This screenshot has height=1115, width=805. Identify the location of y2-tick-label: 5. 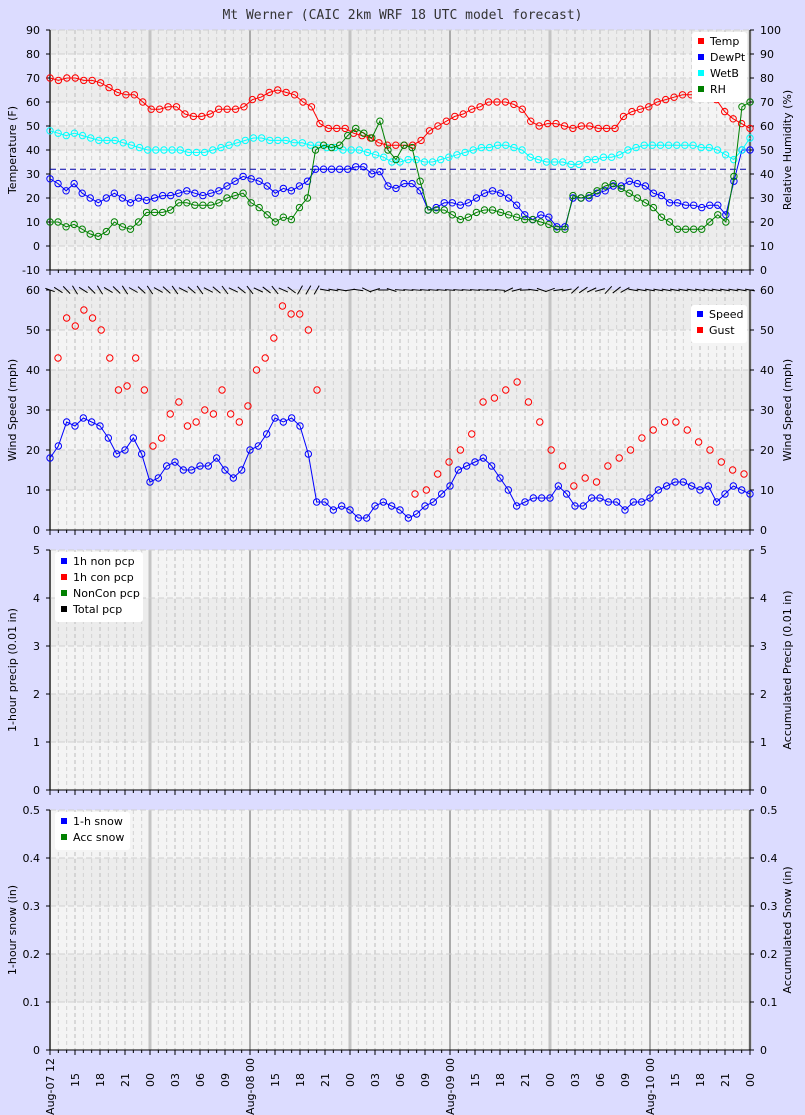
(763, 550).